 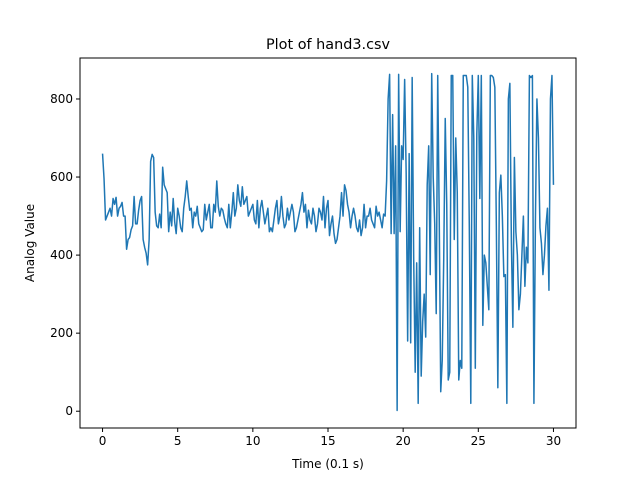 I want to click on y-axis-label: Analog Value, so click(x=30, y=243).